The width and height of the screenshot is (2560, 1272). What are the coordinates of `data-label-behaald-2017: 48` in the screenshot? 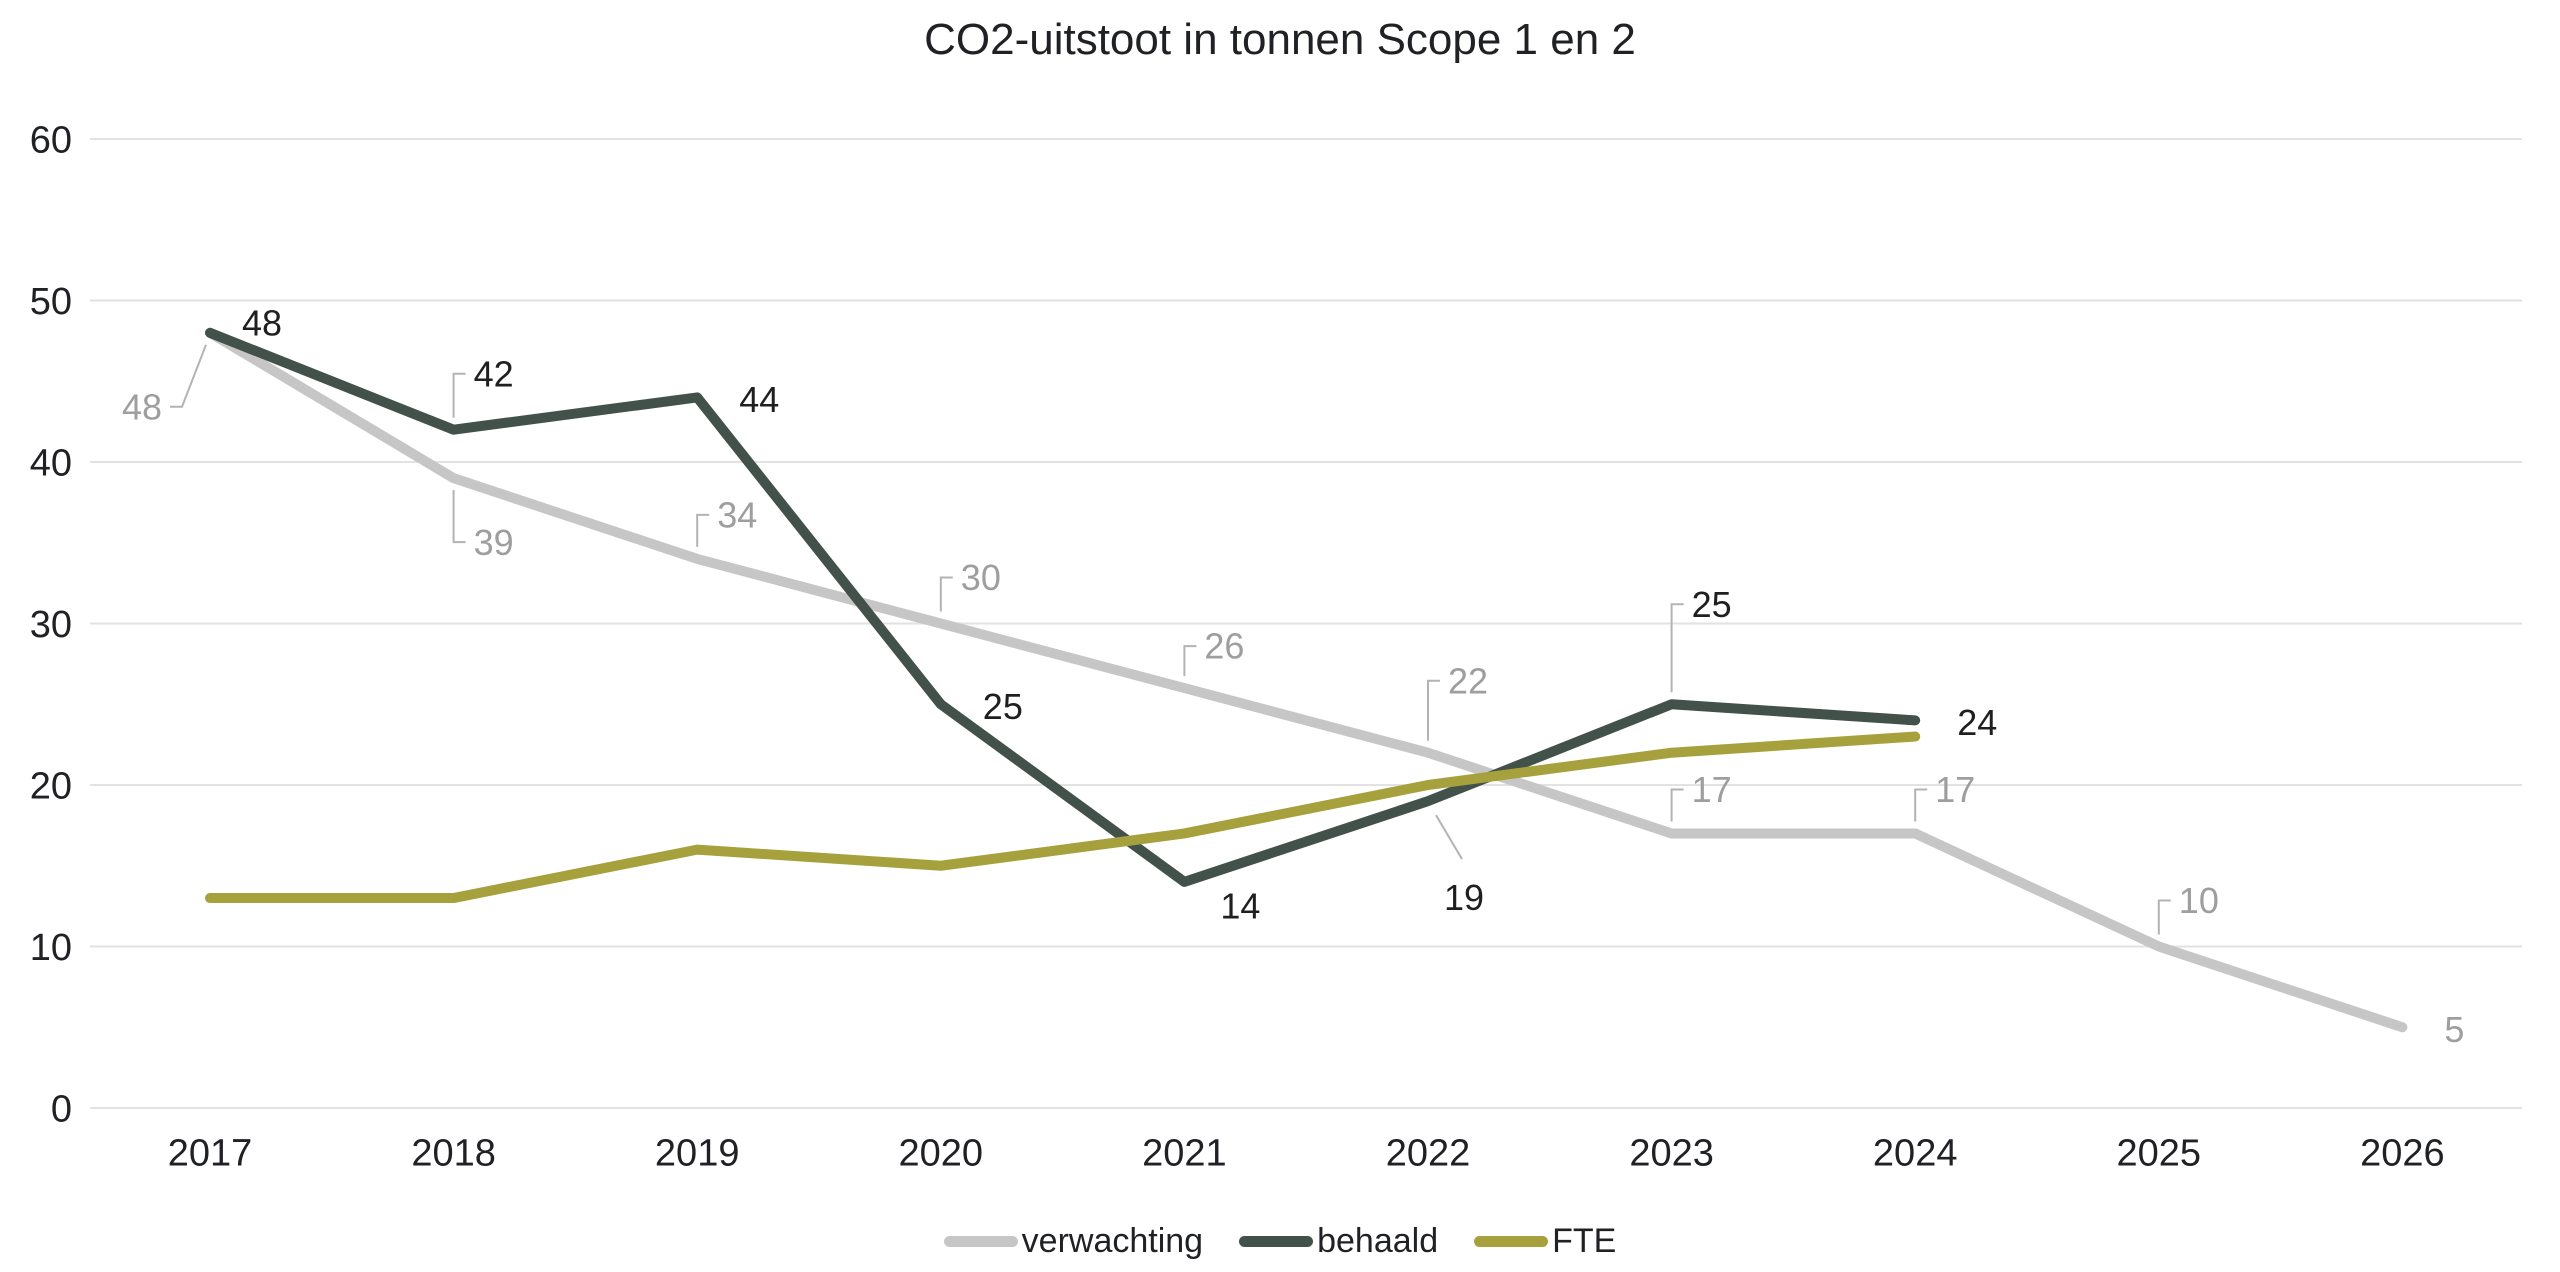 It's located at (262, 322).